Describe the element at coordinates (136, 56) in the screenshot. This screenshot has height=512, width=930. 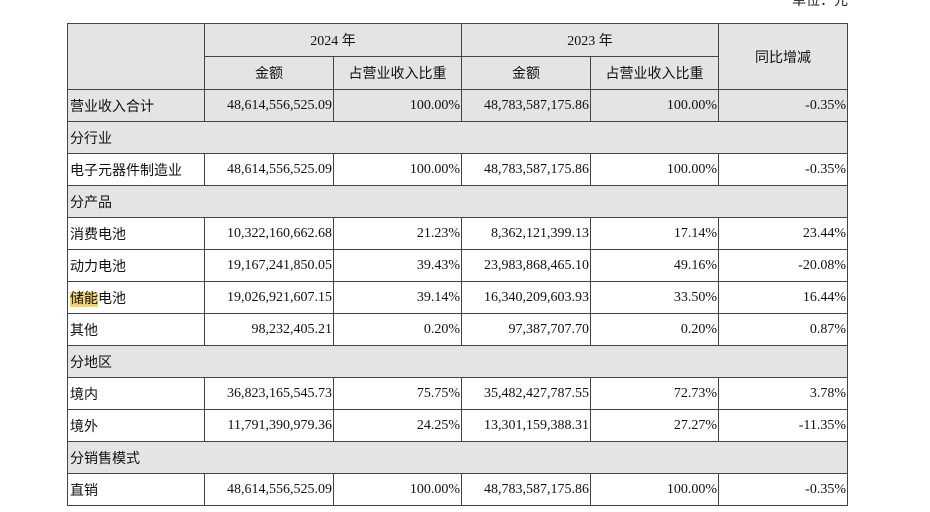
I see `corner-cell` at that location.